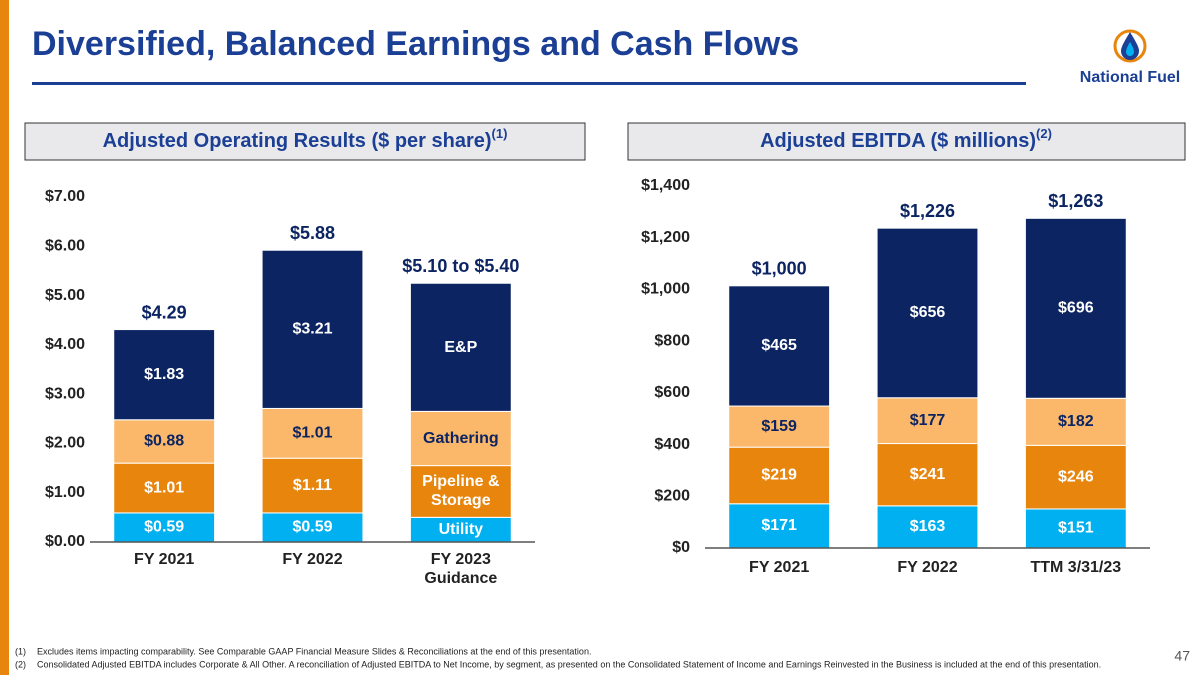  I want to click on segment-name-label-box: E&P, so click(461, 347).